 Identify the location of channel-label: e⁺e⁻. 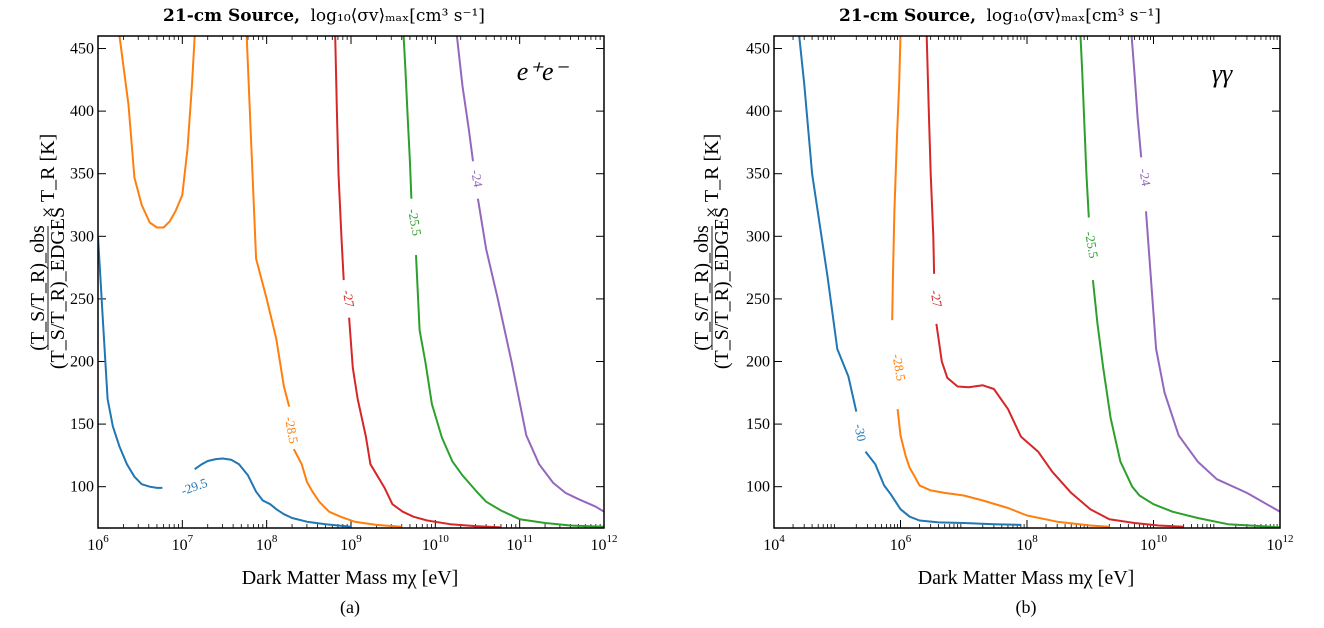
(543, 71).